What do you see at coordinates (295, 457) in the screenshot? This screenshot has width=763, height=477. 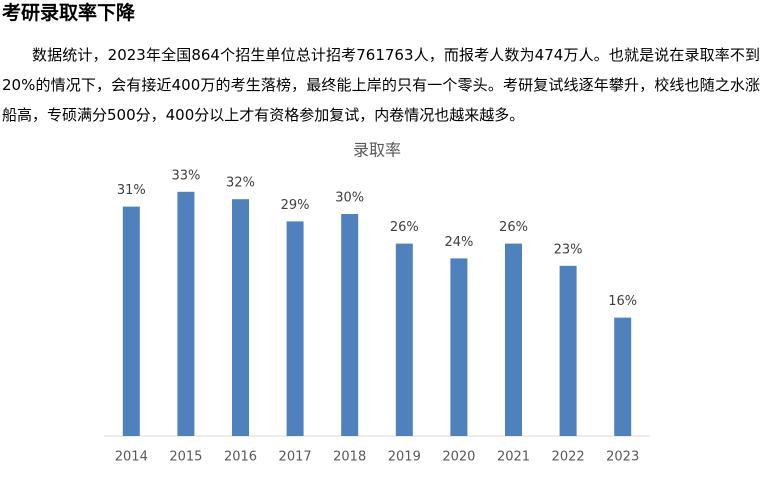 I see `x-tick-label: 2017` at bounding box center [295, 457].